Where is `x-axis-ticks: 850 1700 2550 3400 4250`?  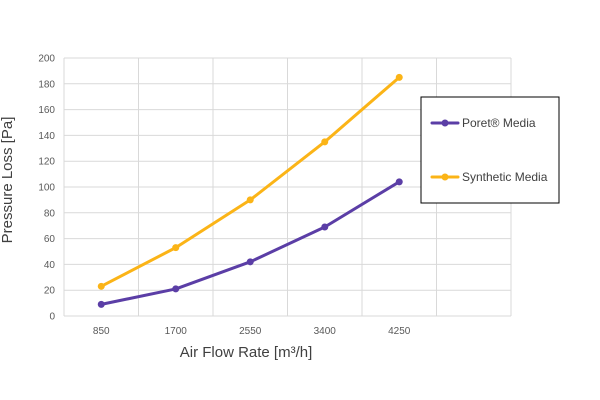
x-axis-ticks: 850 1700 2550 3400 4250 is located at coordinates (252, 331).